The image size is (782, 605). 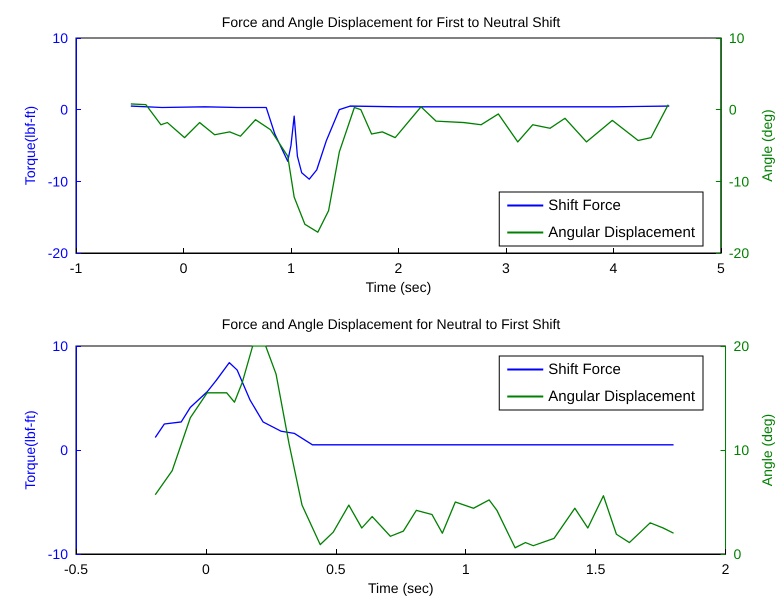 I want to click on chart-title: Force and Angle Displacement for Neutral to First Shift, so click(x=391, y=324).